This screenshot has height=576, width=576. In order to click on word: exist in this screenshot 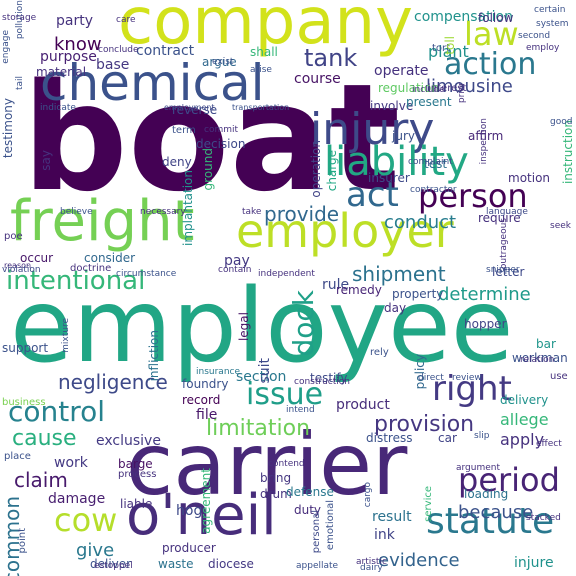, I will do `click(223, 62)`.